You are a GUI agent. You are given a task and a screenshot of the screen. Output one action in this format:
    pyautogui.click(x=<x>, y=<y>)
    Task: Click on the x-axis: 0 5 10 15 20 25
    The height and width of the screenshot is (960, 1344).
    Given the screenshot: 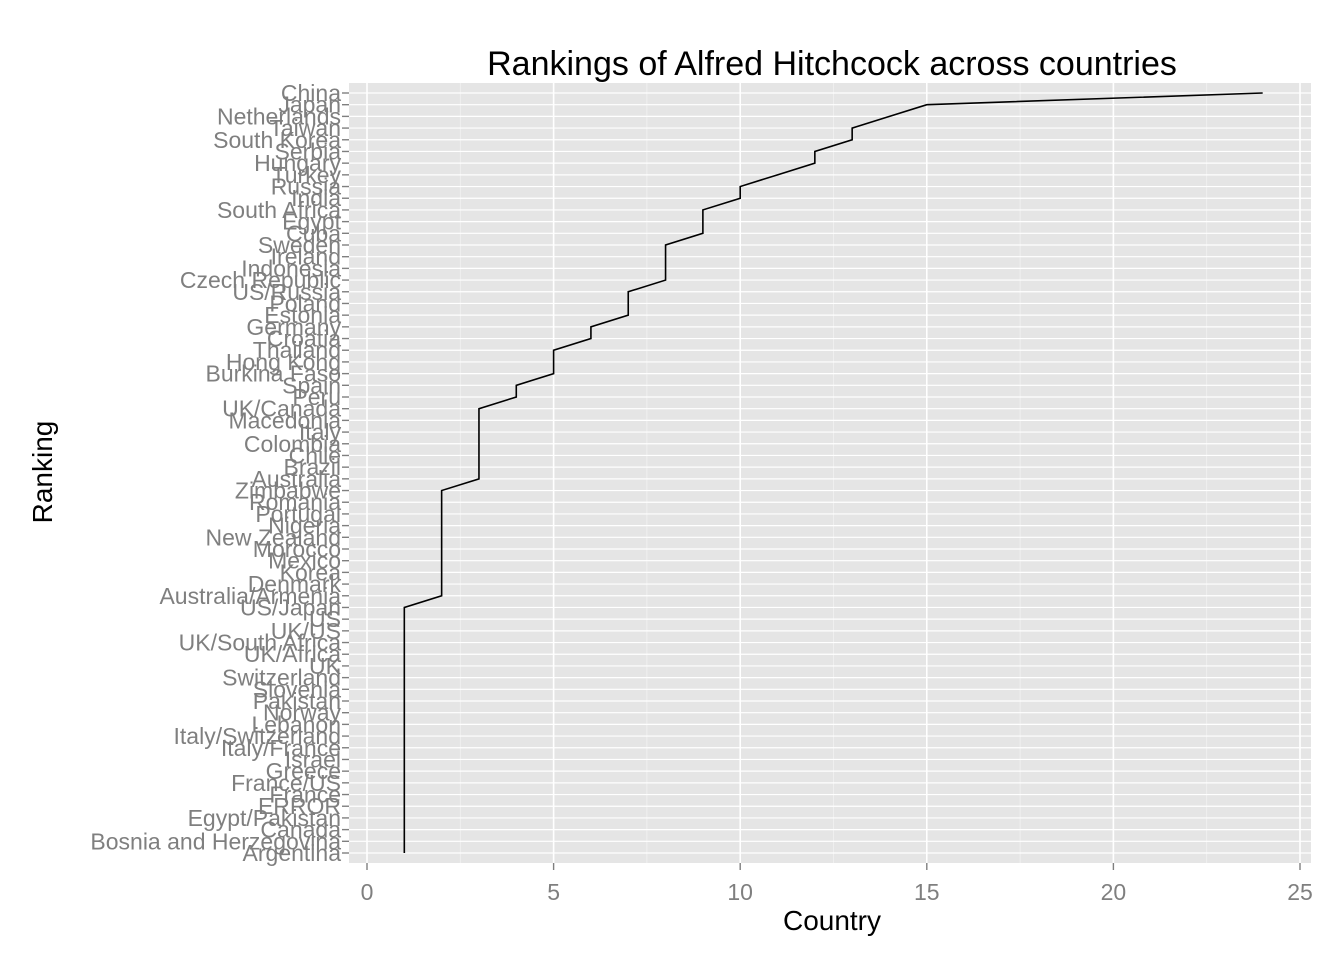 What is the action you would take?
    pyautogui.click(x=837, y=884)
    